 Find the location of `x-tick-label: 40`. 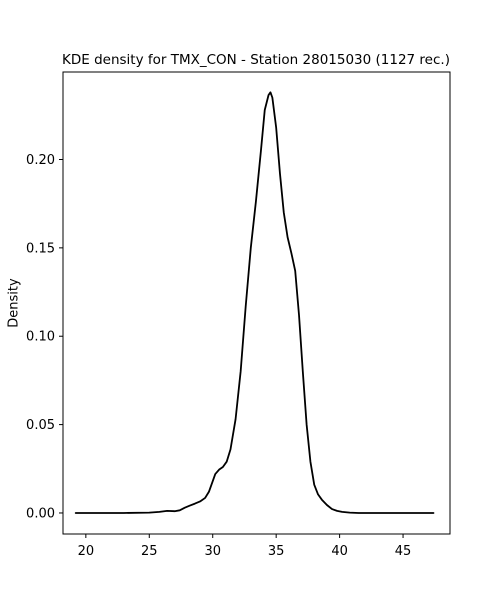

x-tick-label: 40 is located at coordinates (339, 551).